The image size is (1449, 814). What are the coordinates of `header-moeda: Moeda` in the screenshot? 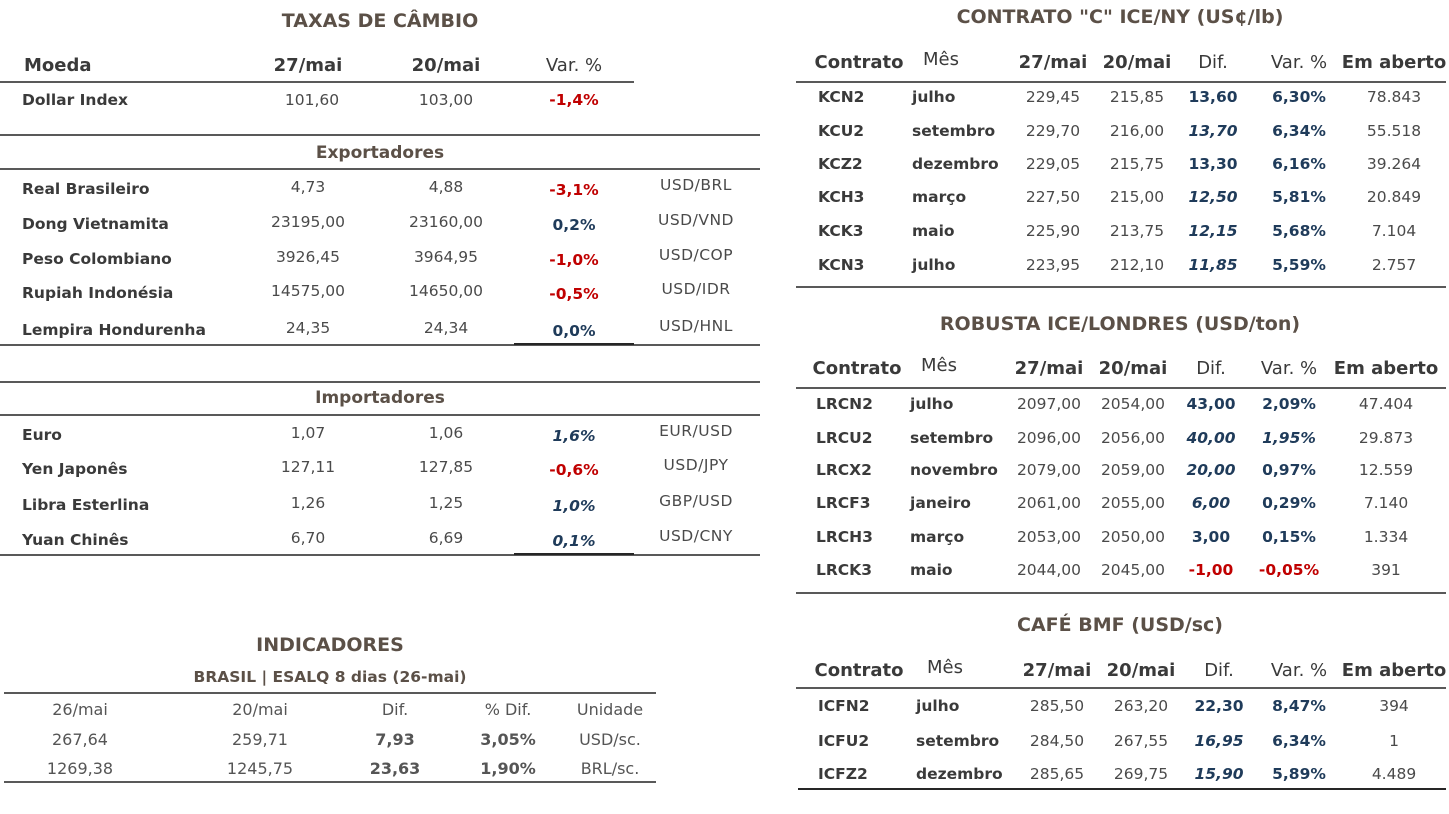 It's located at (58, 65).